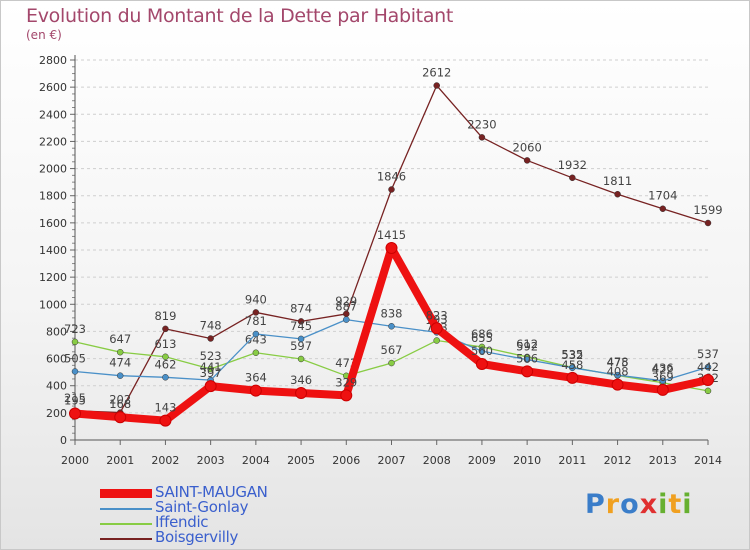 The width and height of the screenshot is (750, 550). I want to click on x-tick-label: 2014, so click(708, 460).